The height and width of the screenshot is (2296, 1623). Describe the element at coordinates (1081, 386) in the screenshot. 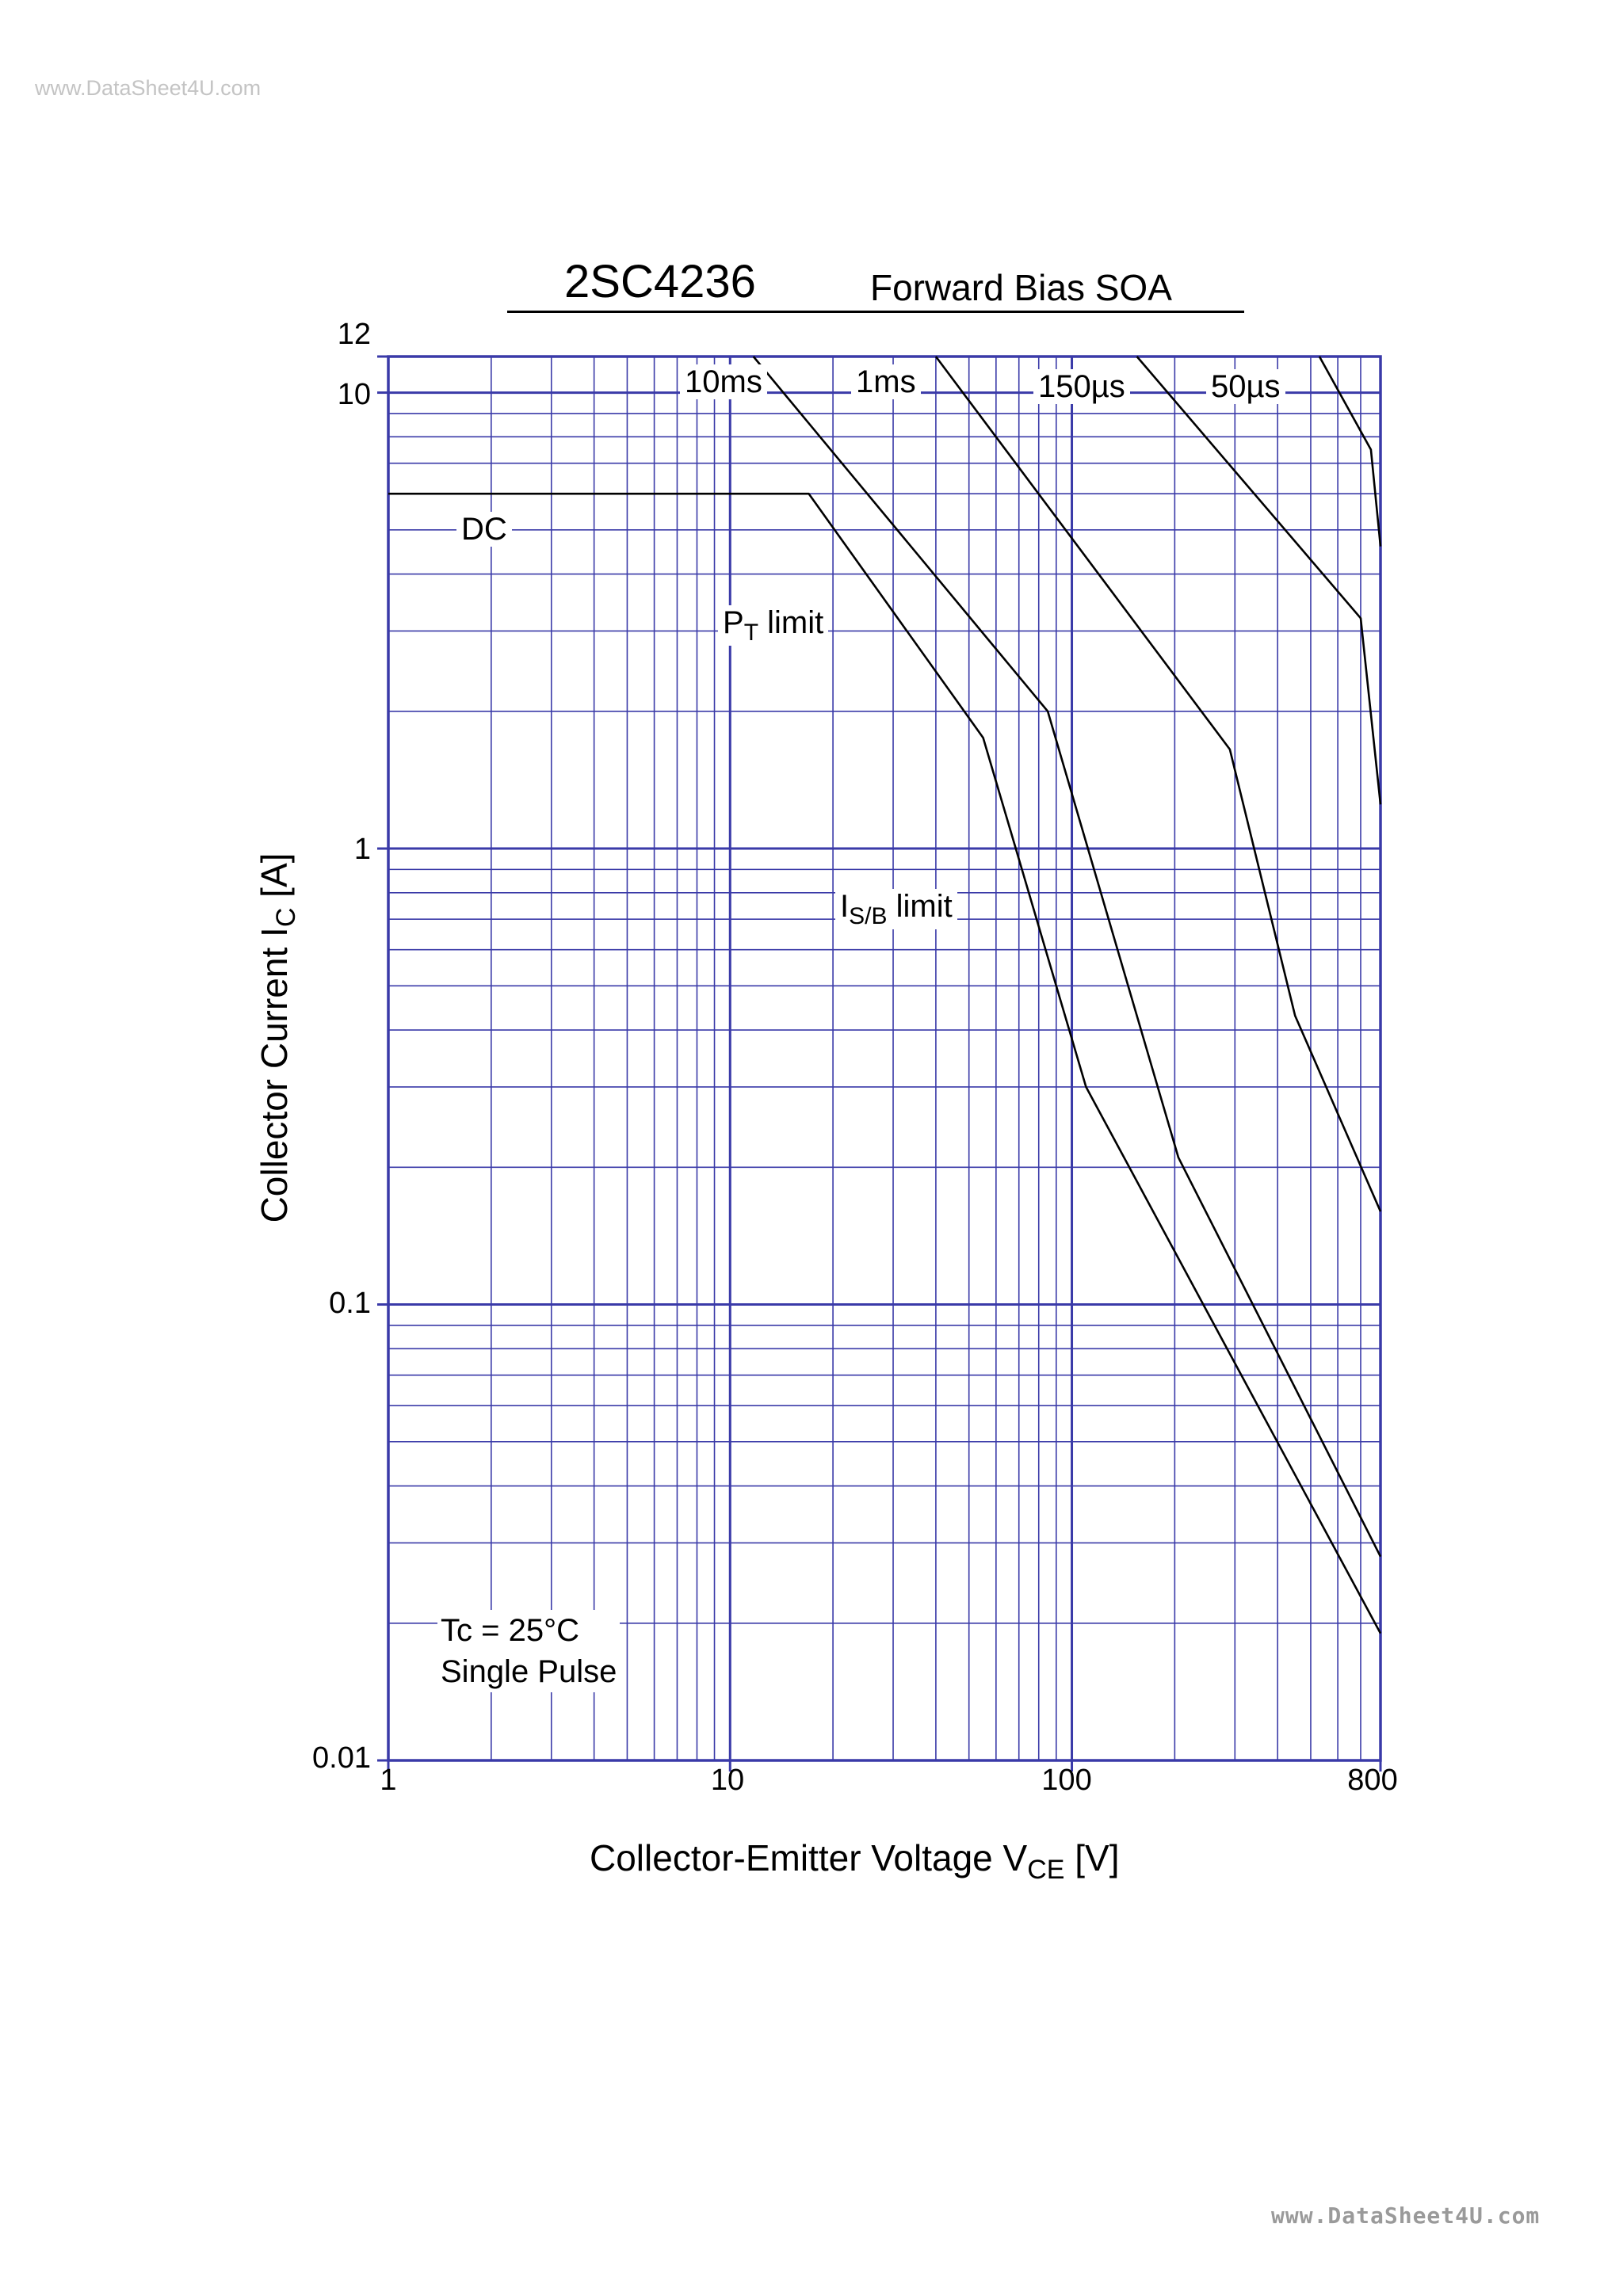

I see `label-150us: 150µs` at that location.